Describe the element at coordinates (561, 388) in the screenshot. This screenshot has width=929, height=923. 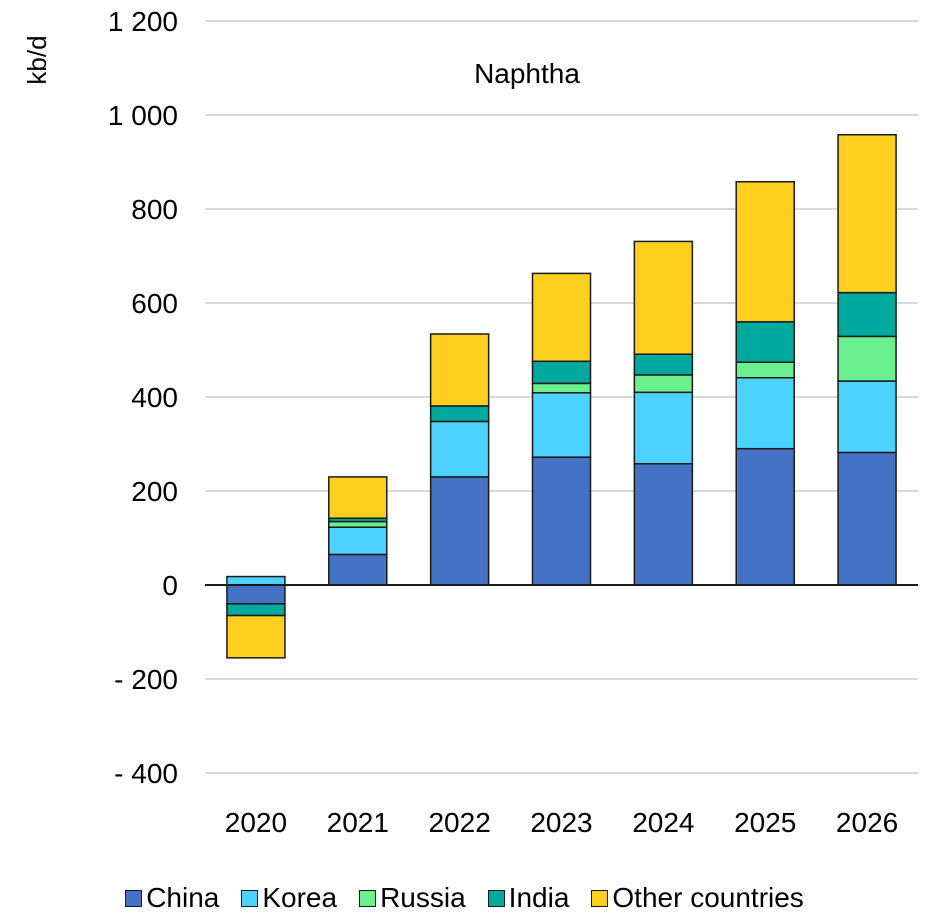
I see `bar-russia-2023` at that location.